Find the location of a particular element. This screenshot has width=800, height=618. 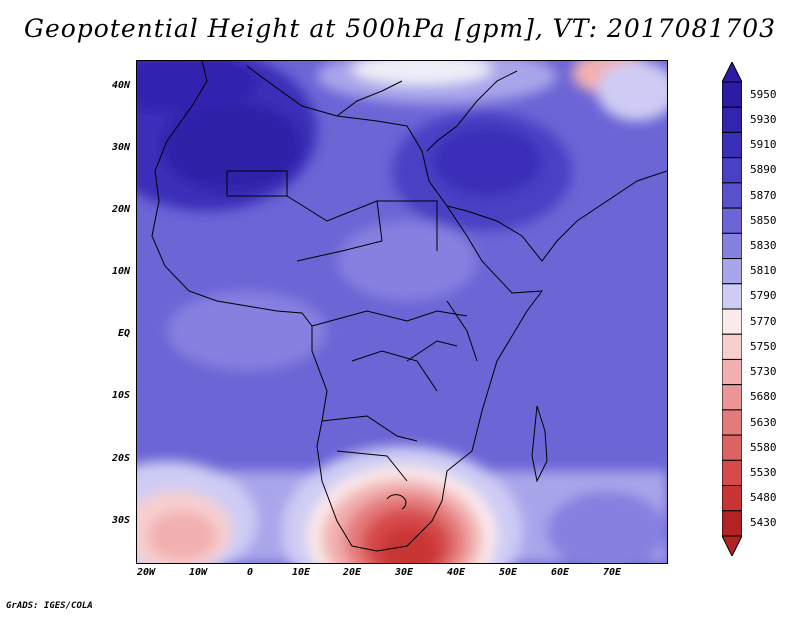

lon-label: 0 is located at coordinates (250, 572).